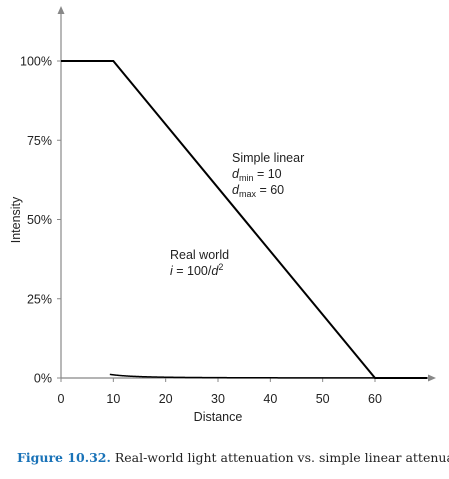  Describe the element at coordinates (268, 376) in the screenshot. I see `series-line-real-world` at that location.